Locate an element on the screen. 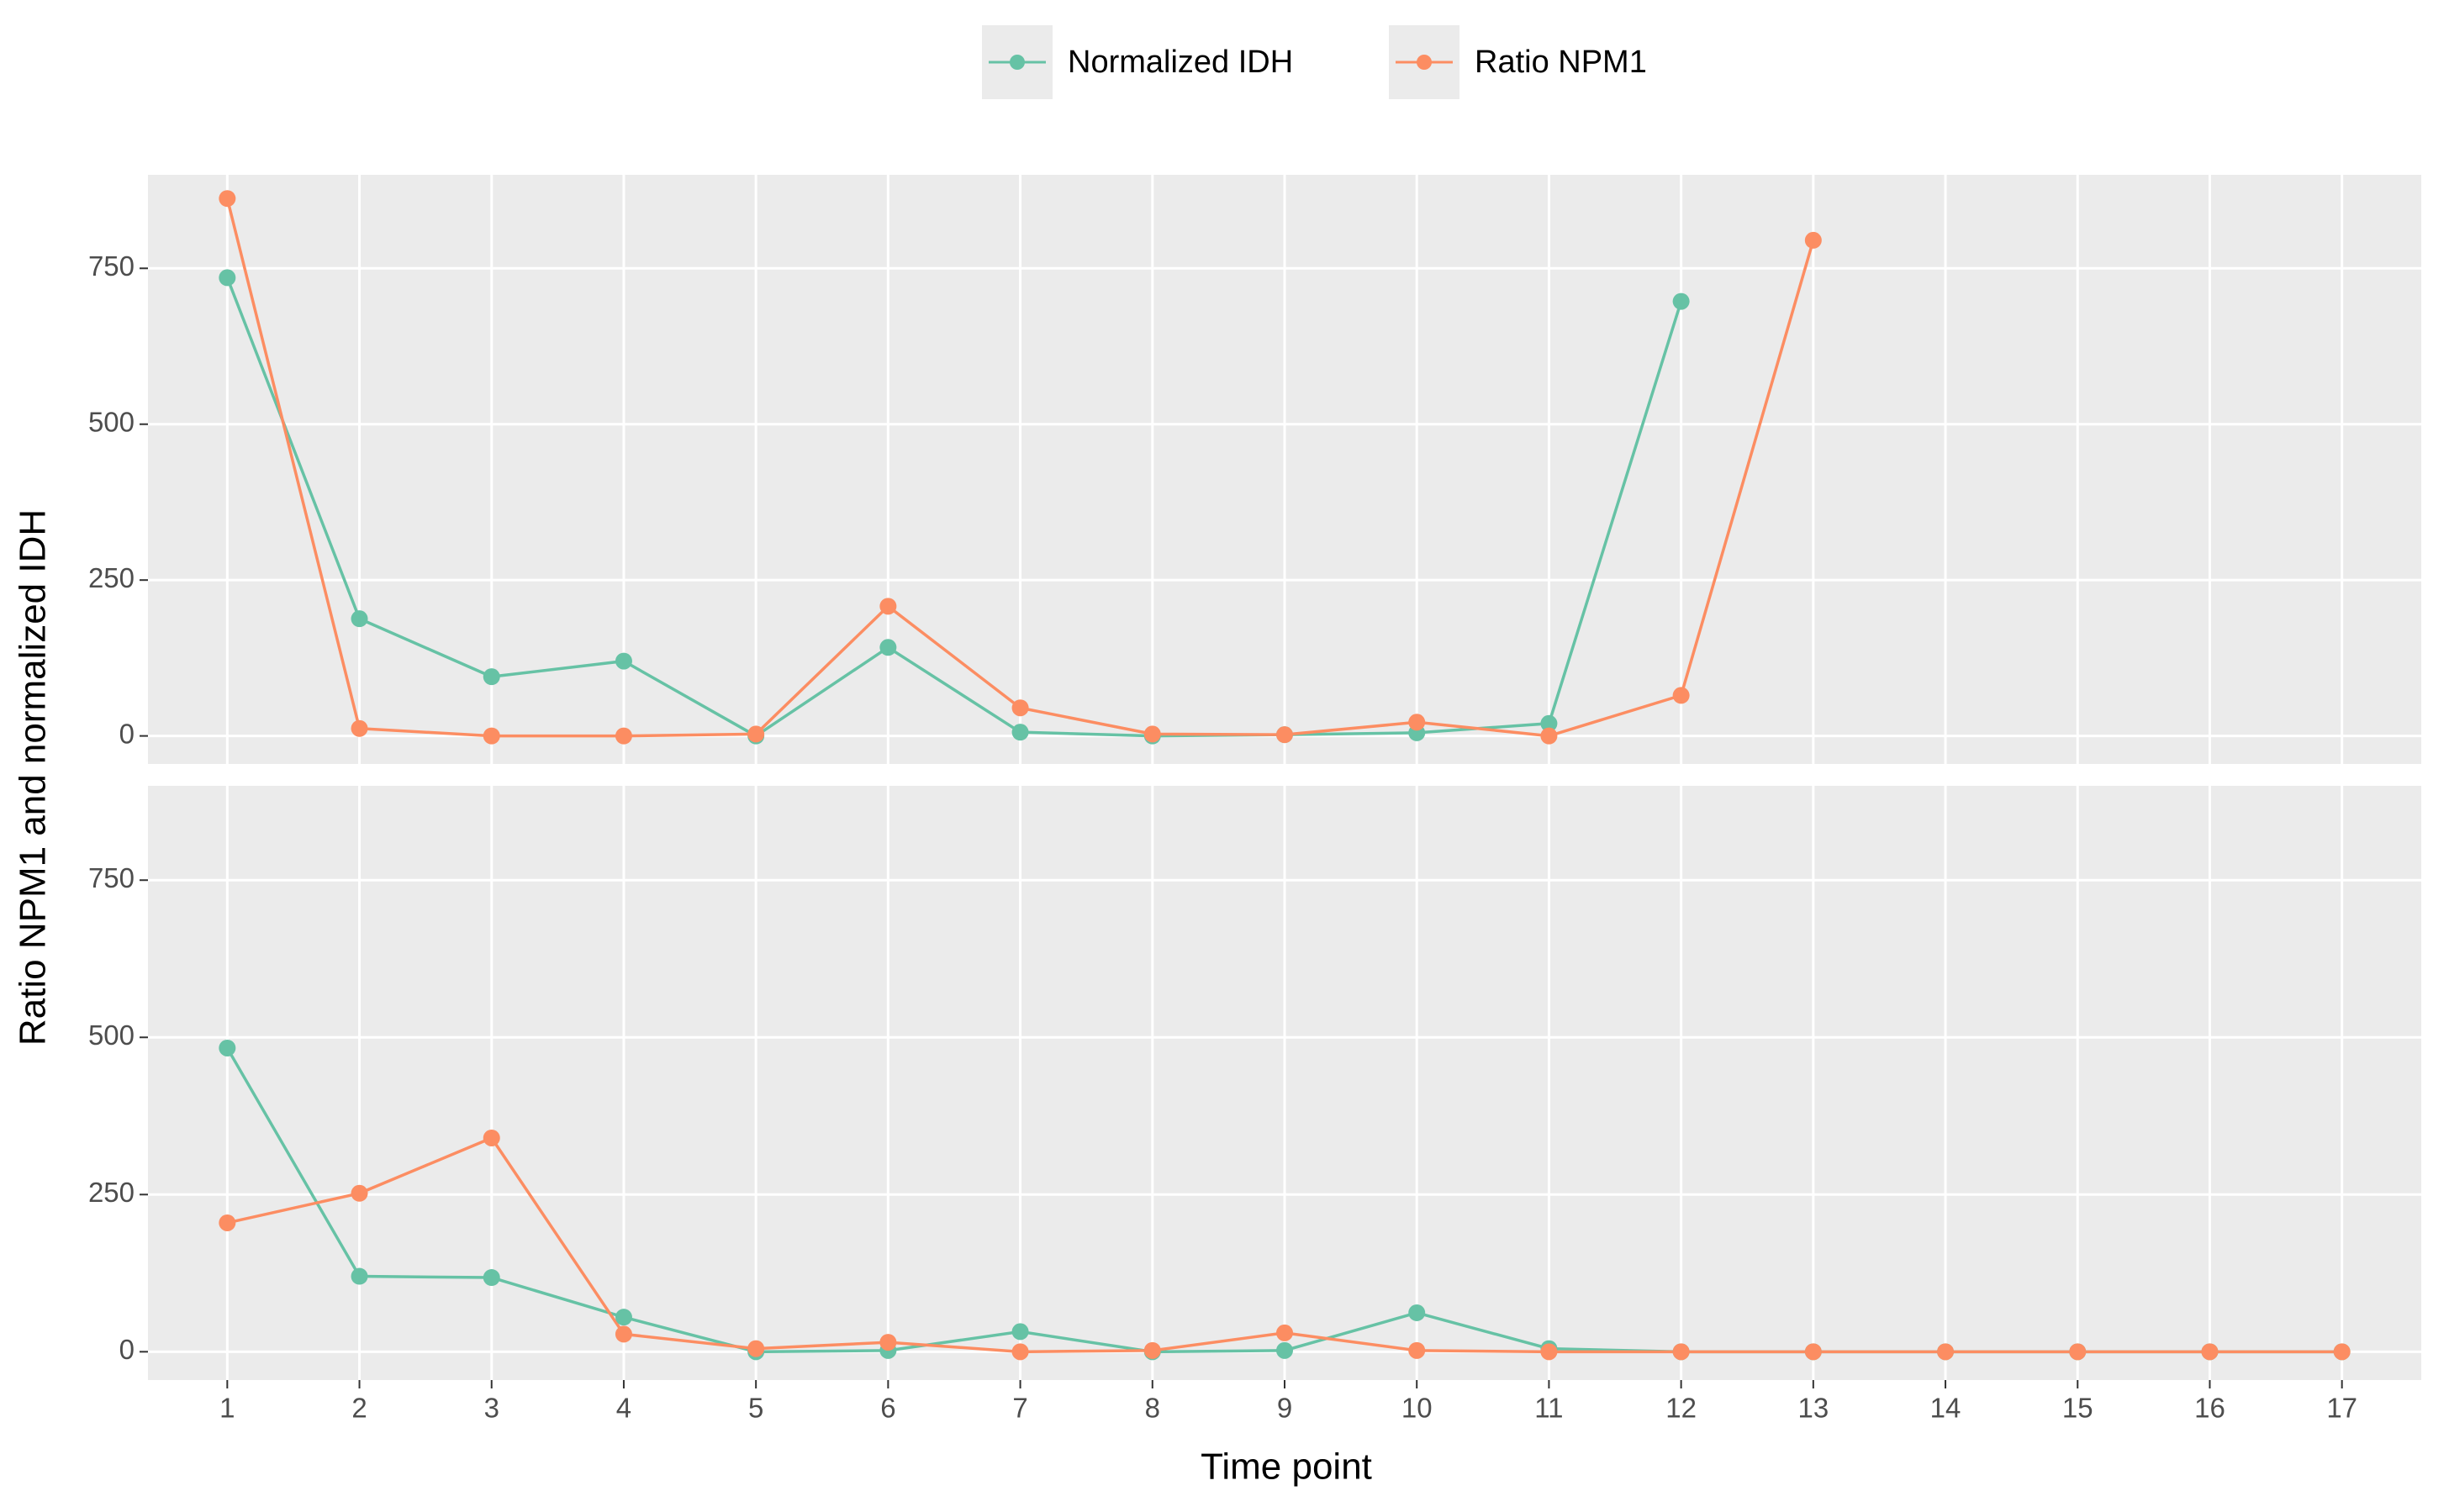 The width and height of the screenshot is (2449, 1512). x-tick-label: 11 is located at coordinates (1549, 1408).